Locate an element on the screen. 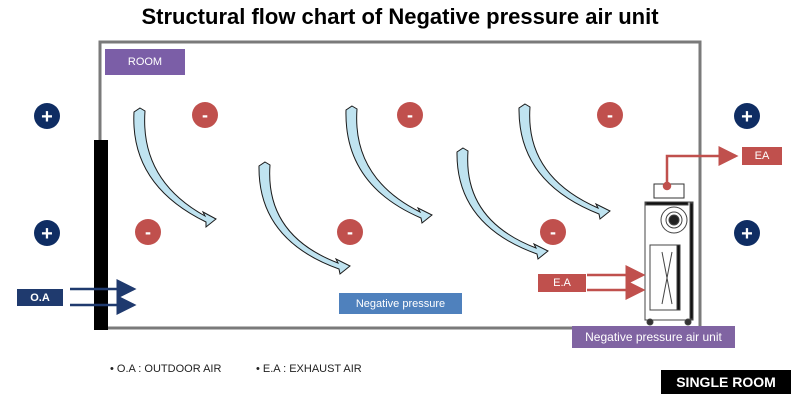 Image resolution: width=800 pixels, height=406 pixels. negative-pressure-air-unit-drawing is located at coordinates (669, 254).